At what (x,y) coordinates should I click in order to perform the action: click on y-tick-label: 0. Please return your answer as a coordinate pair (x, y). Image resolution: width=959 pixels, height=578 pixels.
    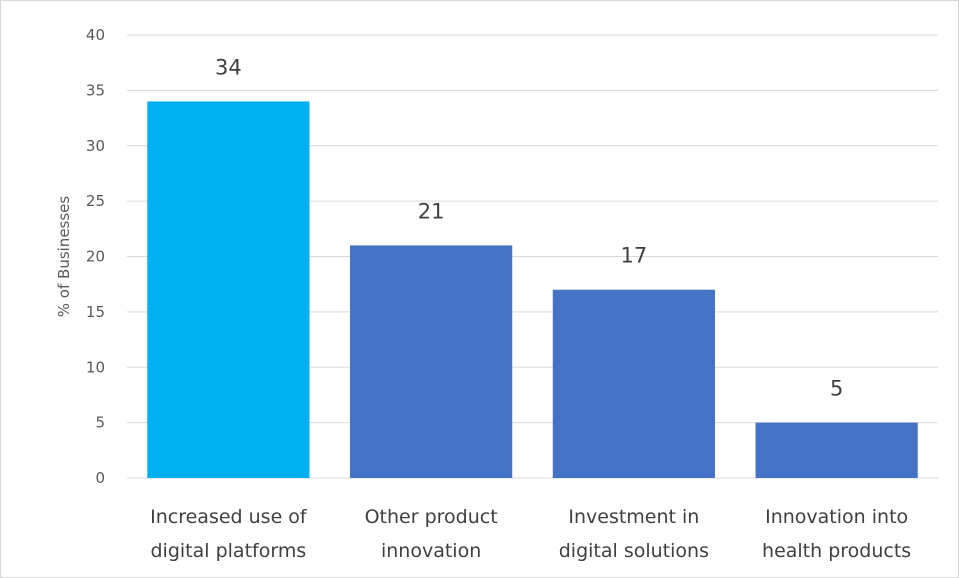
    Looking at the image, I should click on (100, 478).